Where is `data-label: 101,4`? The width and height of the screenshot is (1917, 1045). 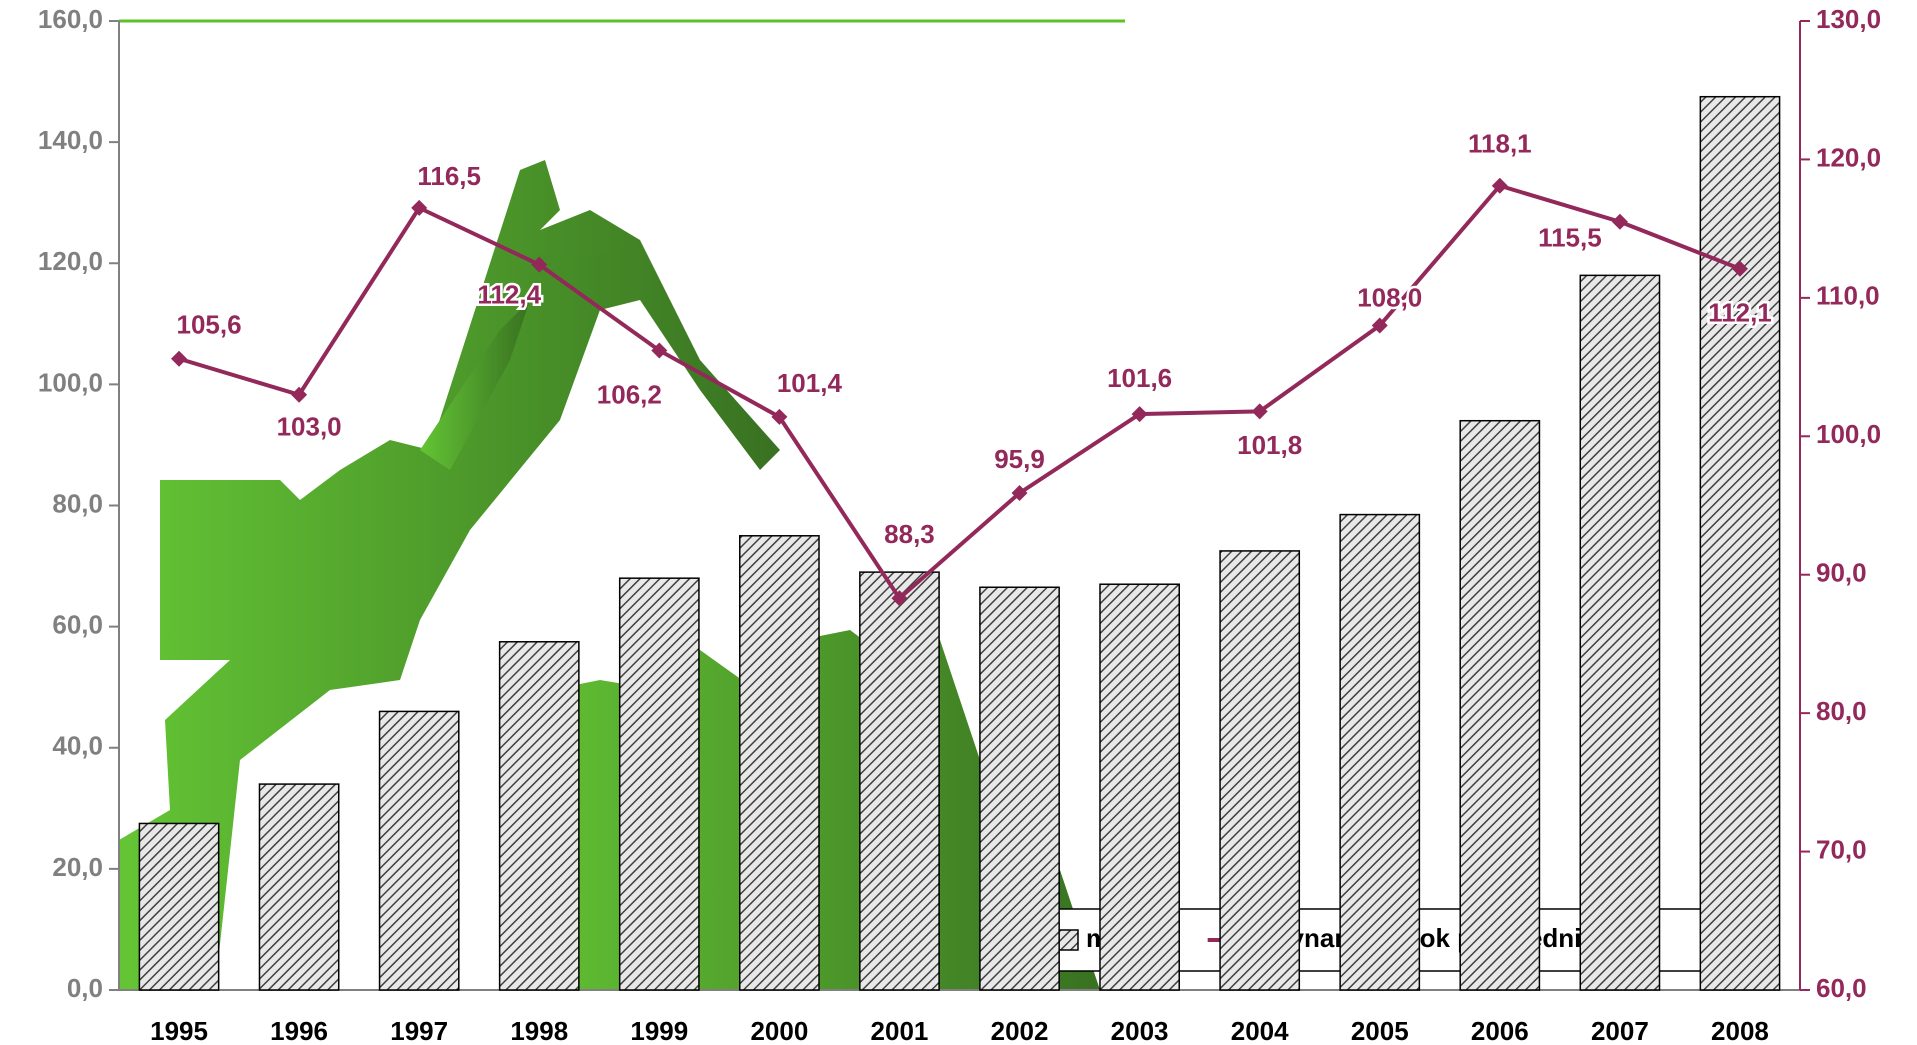 data-label: 101,4 is located at coordinates (810, 383).